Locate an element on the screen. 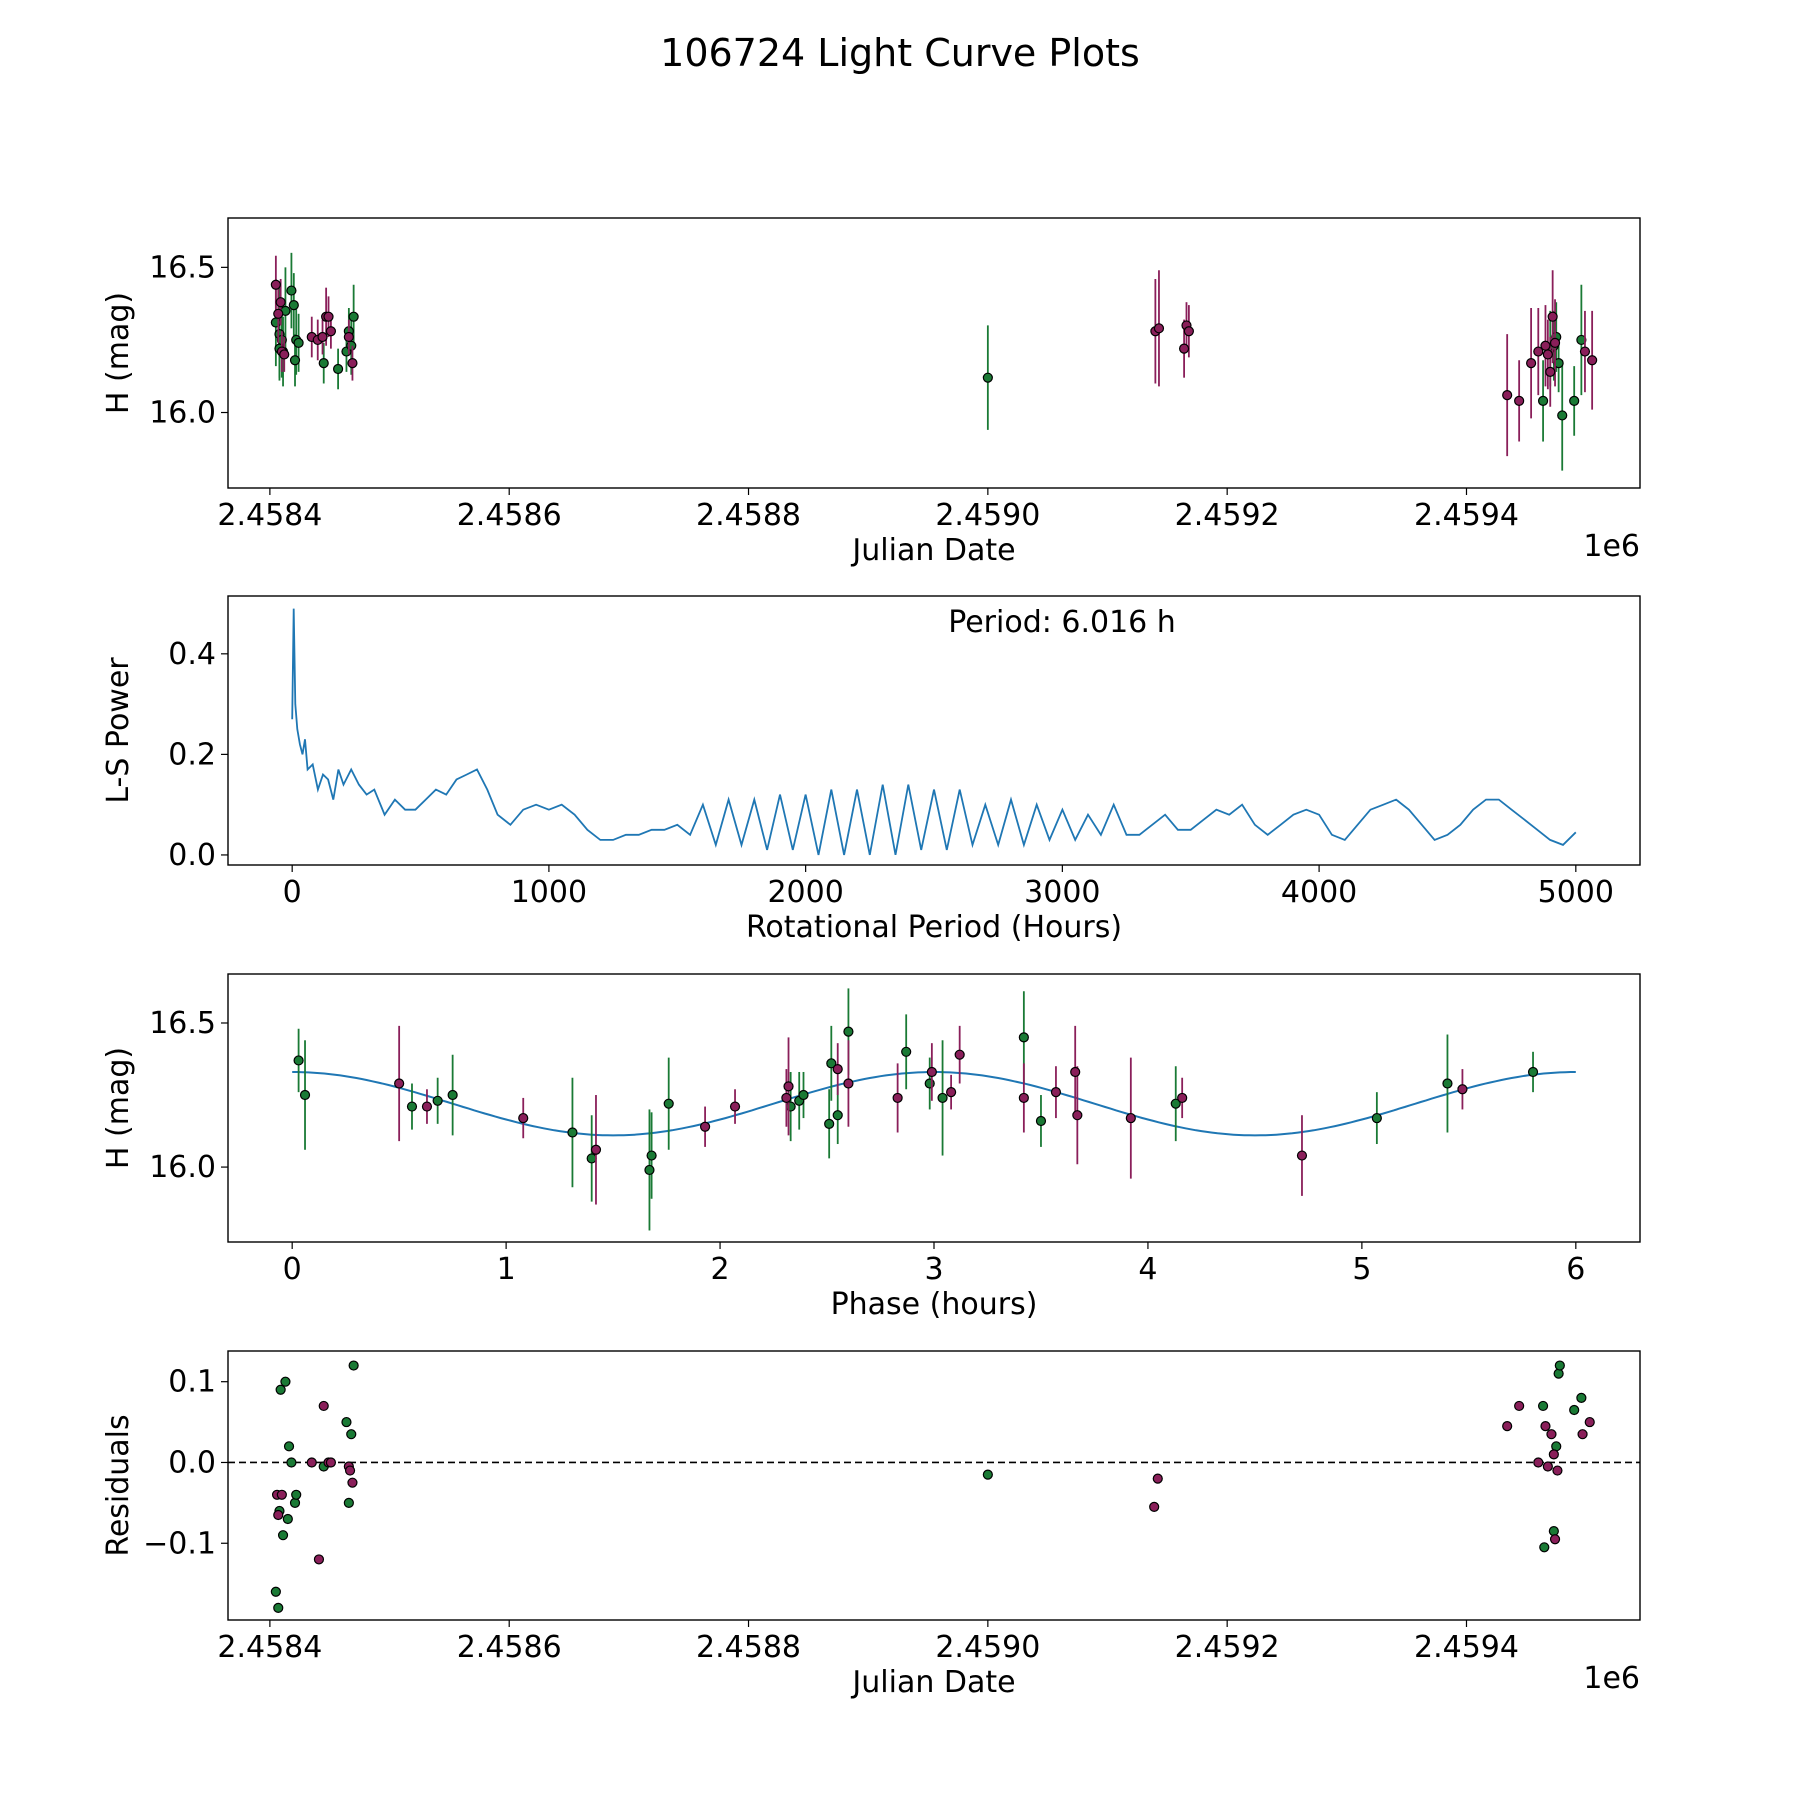 The height and width of the screenshot is (1800, 1800). residuals-data is located at coordinates (934, 1486).